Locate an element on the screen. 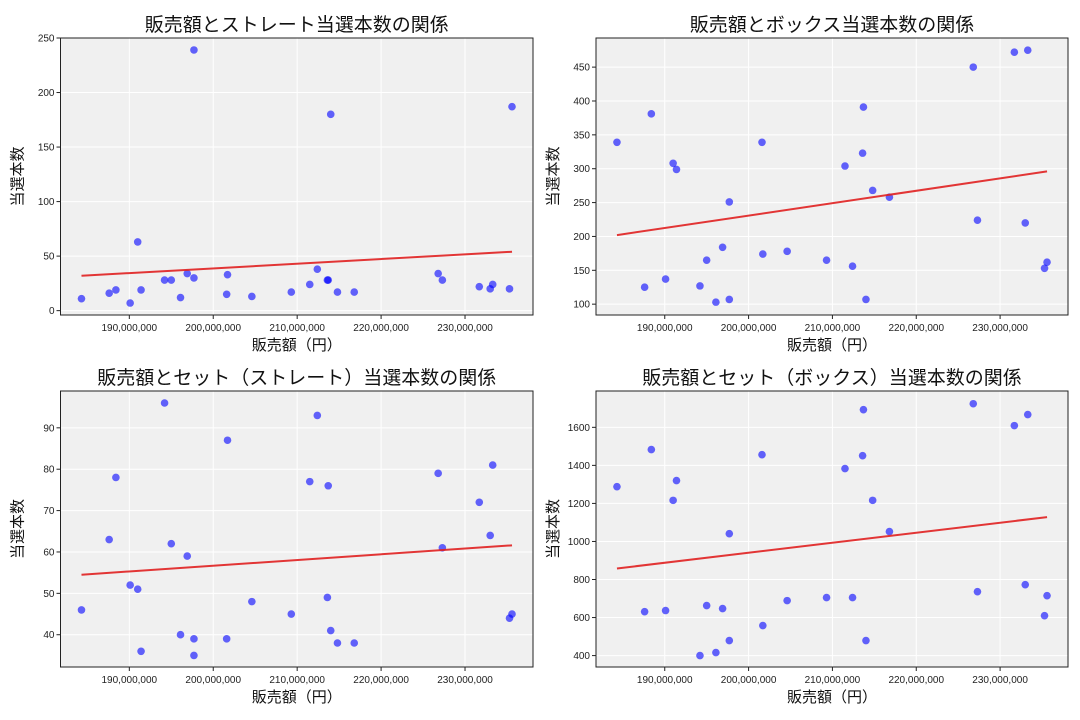 This screenshot has height=720, width=1080. chart-title: 販売額とセット（ボックス）当選本数の関係 is located at coordinates (831, 378).